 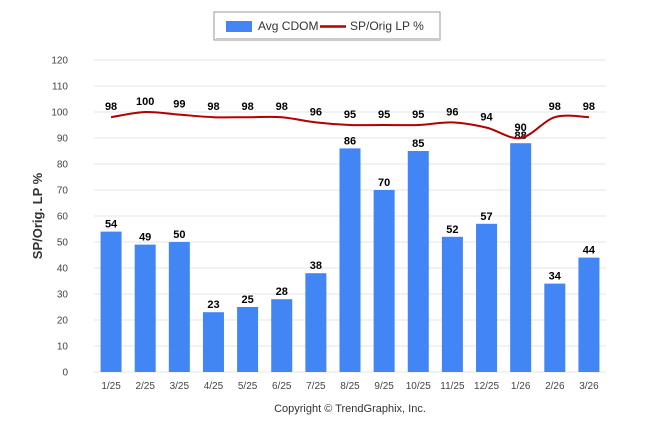 I want to click on y-tick-label: 50, so click(x=63, y=243).